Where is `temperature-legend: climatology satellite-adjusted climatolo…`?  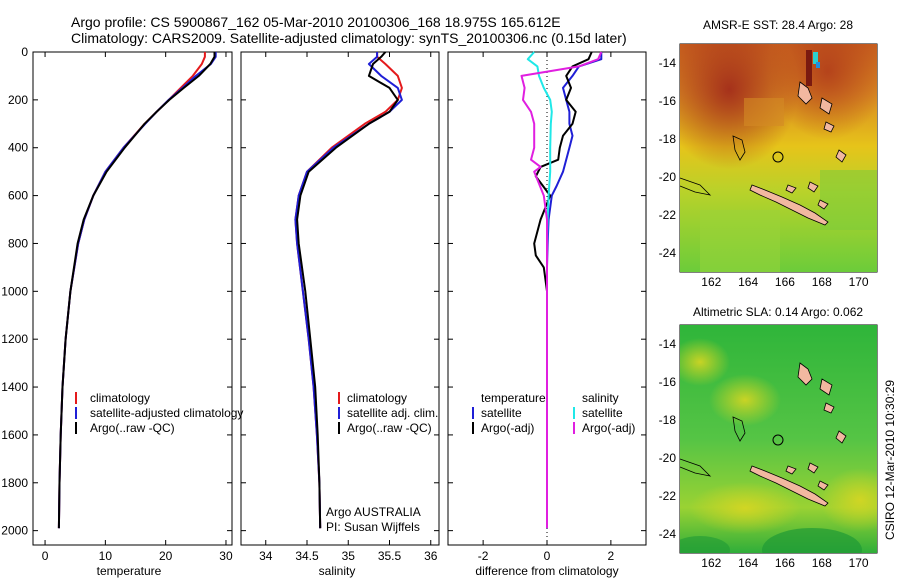 temperature-legend: climatology satellite-adjusted climatolo… is located at coordinates (159, 413).